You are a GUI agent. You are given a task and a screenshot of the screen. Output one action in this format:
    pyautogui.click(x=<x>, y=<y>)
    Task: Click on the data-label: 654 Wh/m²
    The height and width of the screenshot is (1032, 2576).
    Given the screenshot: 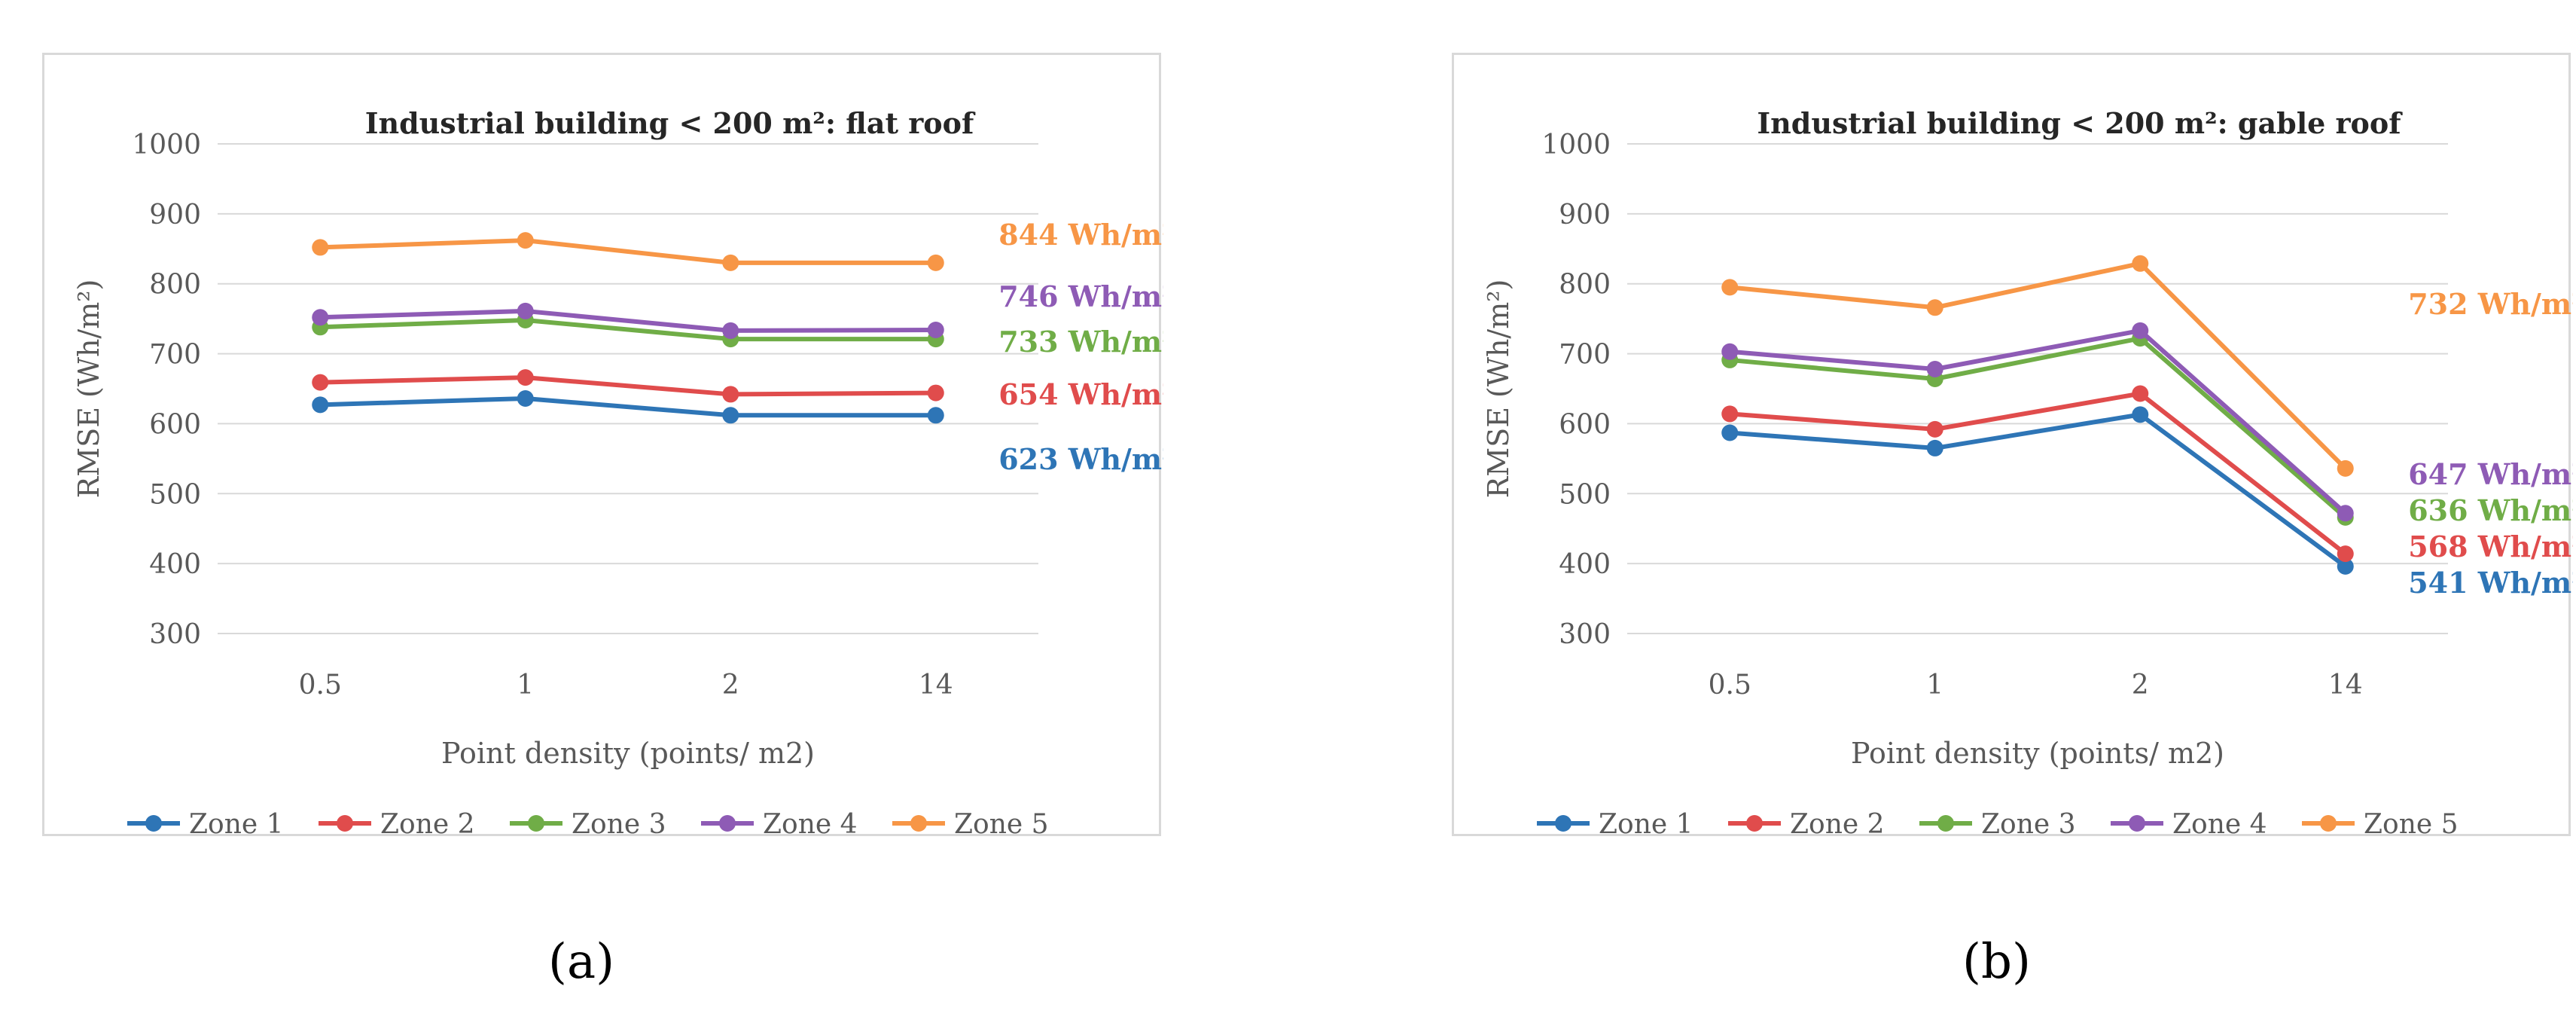 What is the action you would take?
    pyautogui.click(x=1080, y=394)
    